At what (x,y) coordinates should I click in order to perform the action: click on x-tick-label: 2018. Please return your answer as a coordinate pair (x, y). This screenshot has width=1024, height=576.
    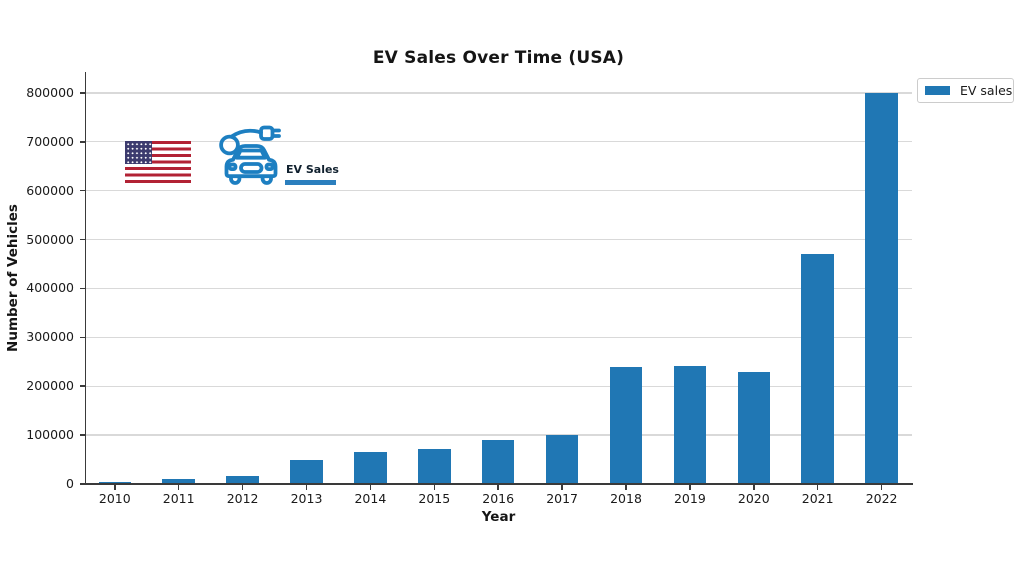
    Looking at the image, I should click on (626, 498).